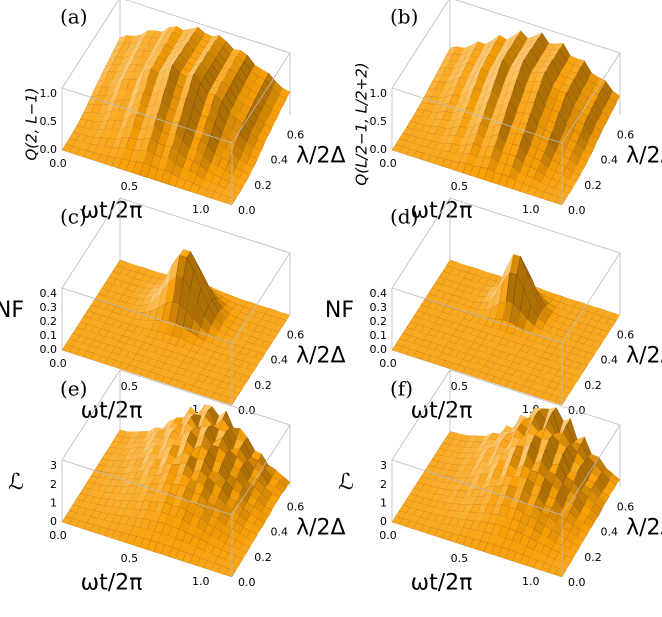 This screenshot has width=662, height=617. What do you see at coordinates (383, 465) in the screenshot?
I see `z-tick-label: 3` at bounding box center [383, 465].